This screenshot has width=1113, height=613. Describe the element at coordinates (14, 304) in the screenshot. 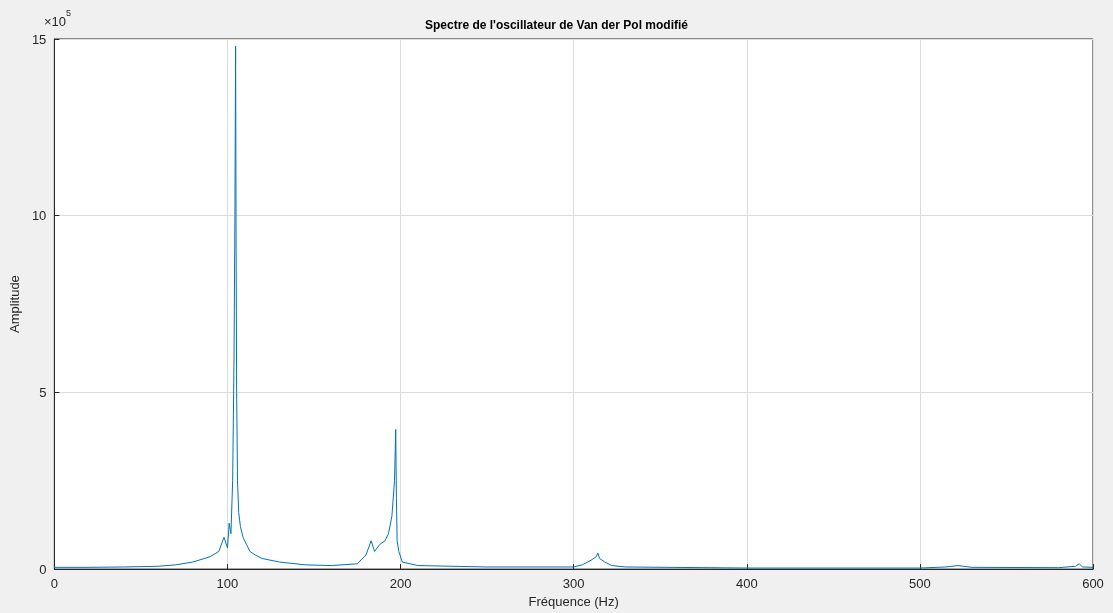

I see `y-axis-title: Amplitude` at that location.